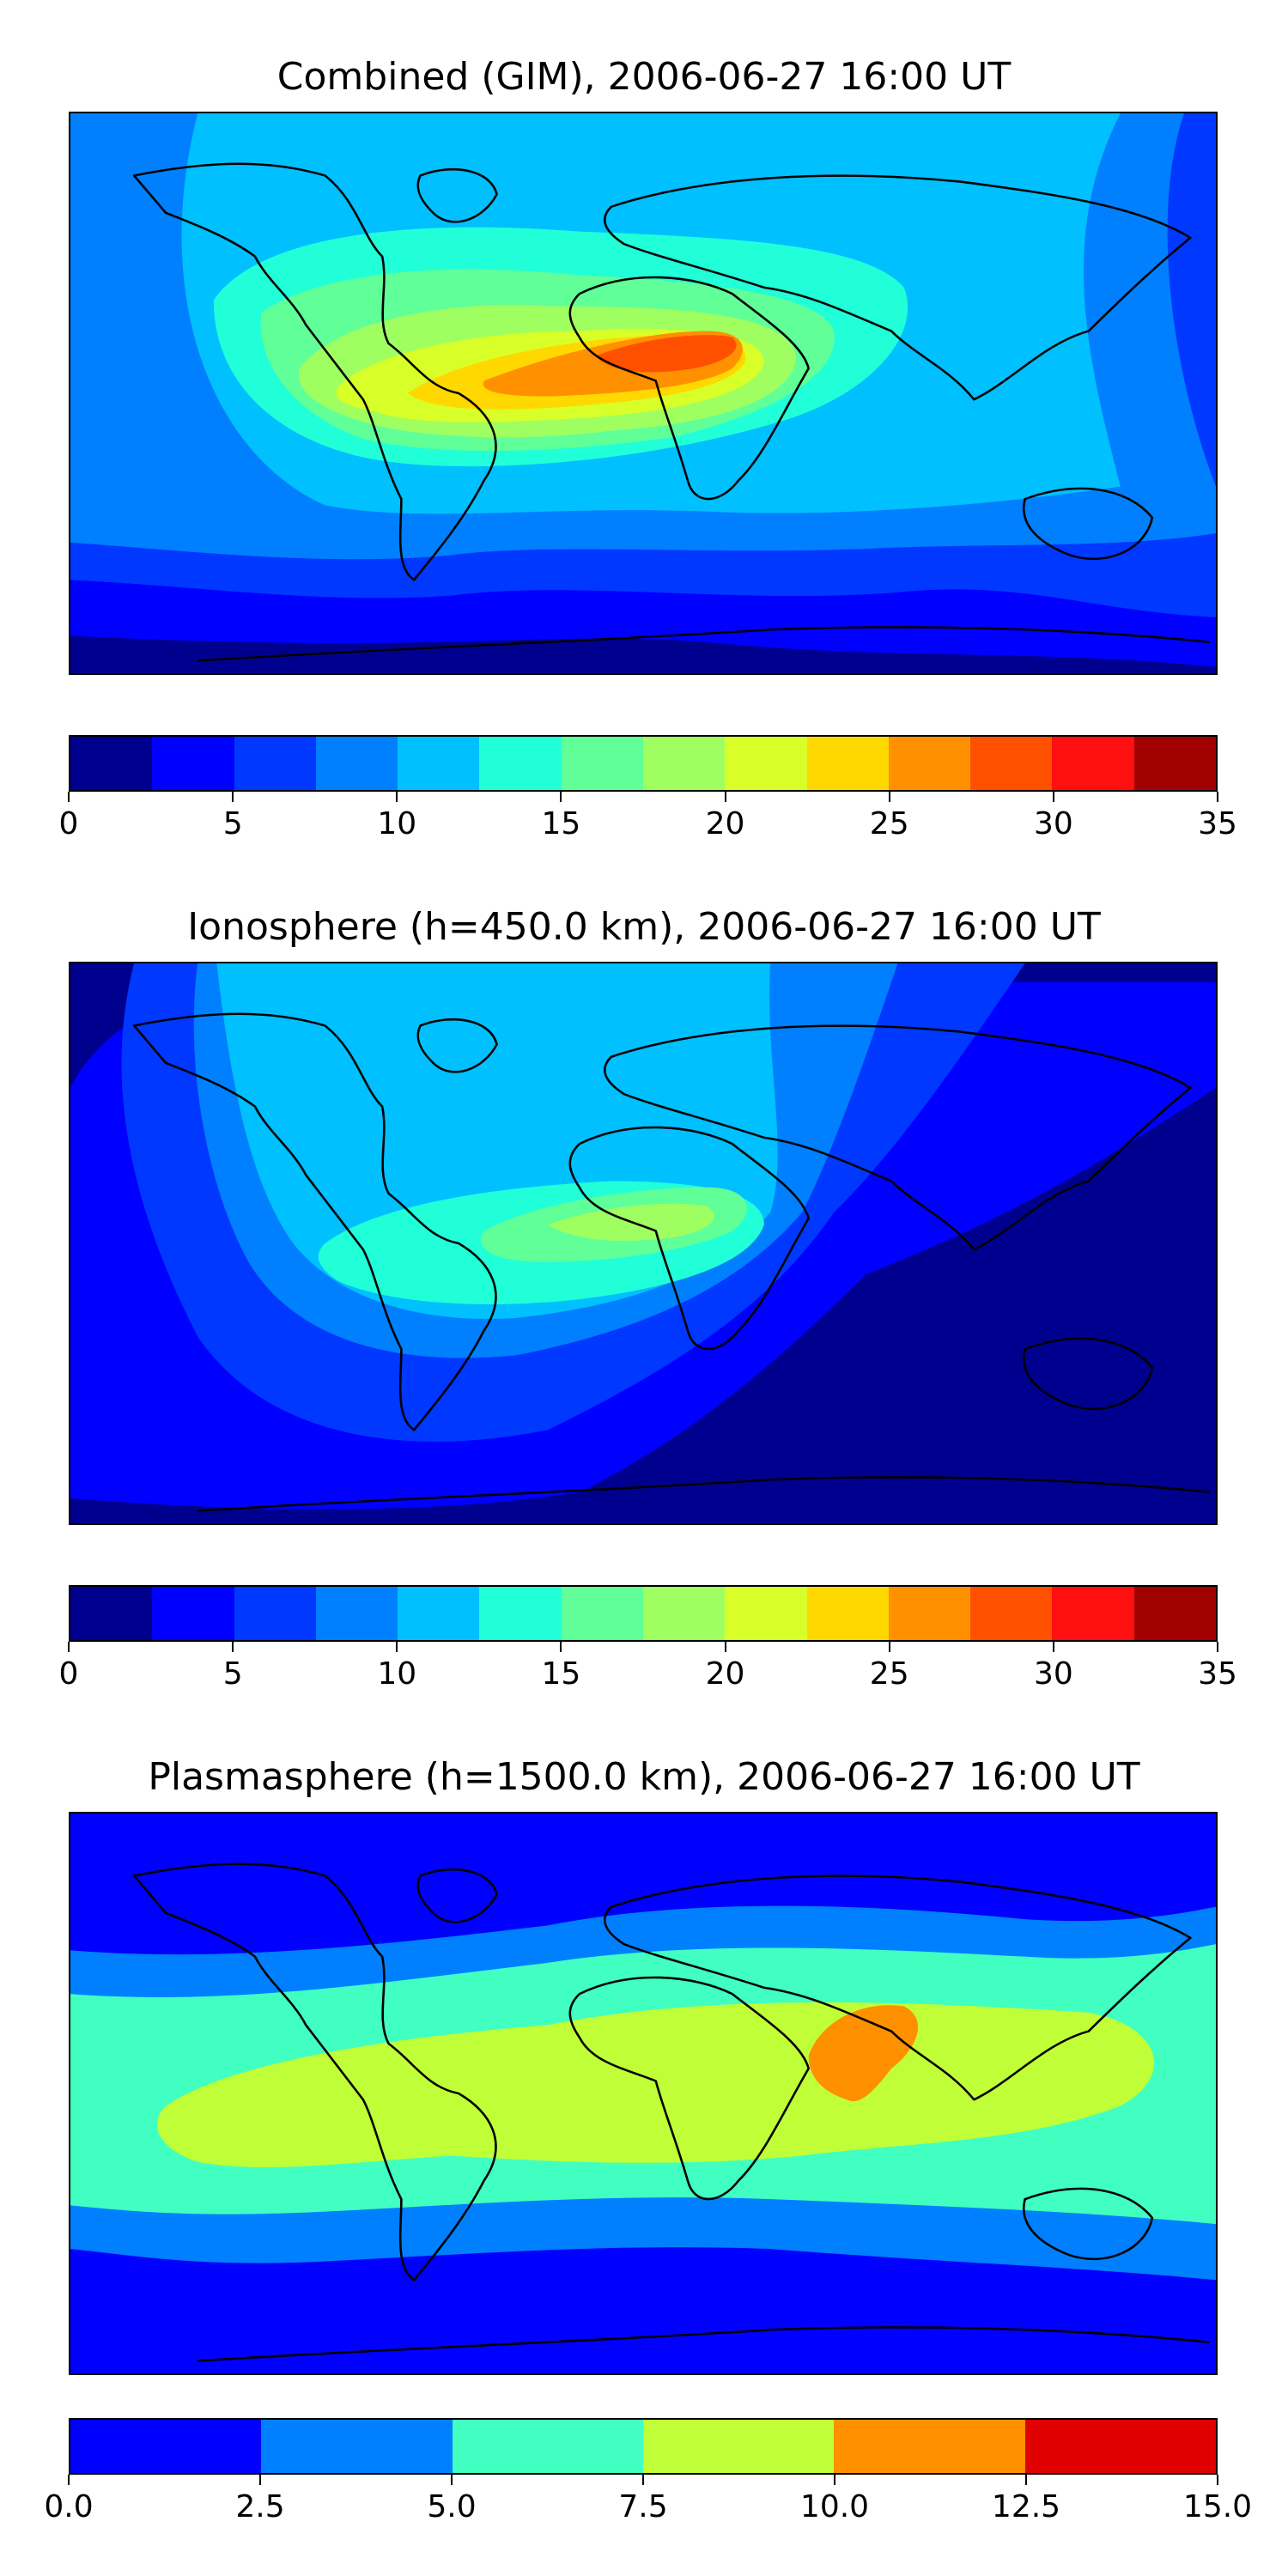 The image size is (1288, 2576). I want to click on panel-title-combined: Combined (GIM), 2006-06-27 16:00 UT, so click(644, 77).